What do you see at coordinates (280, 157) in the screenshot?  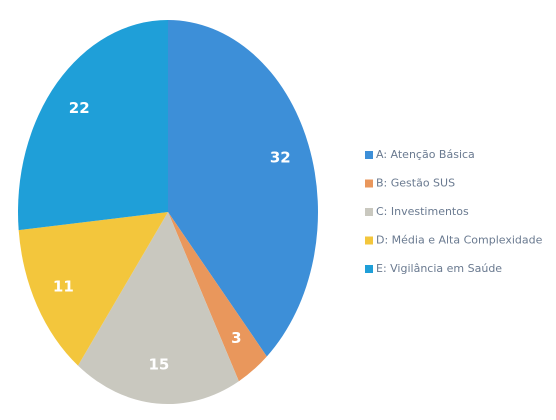 I see `data-label: 32` at bounding box center [280, 157].